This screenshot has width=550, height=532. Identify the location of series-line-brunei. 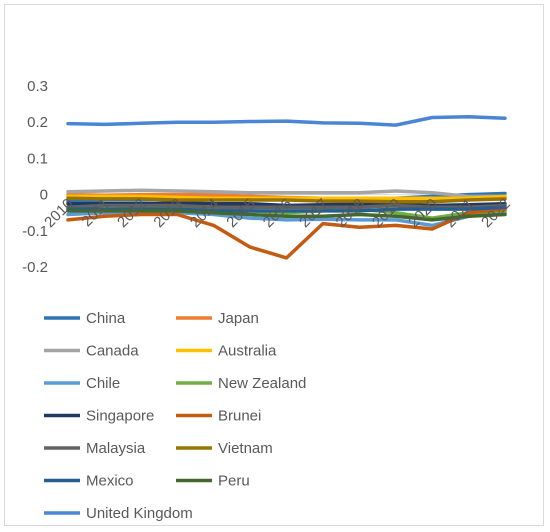
(286, 233).